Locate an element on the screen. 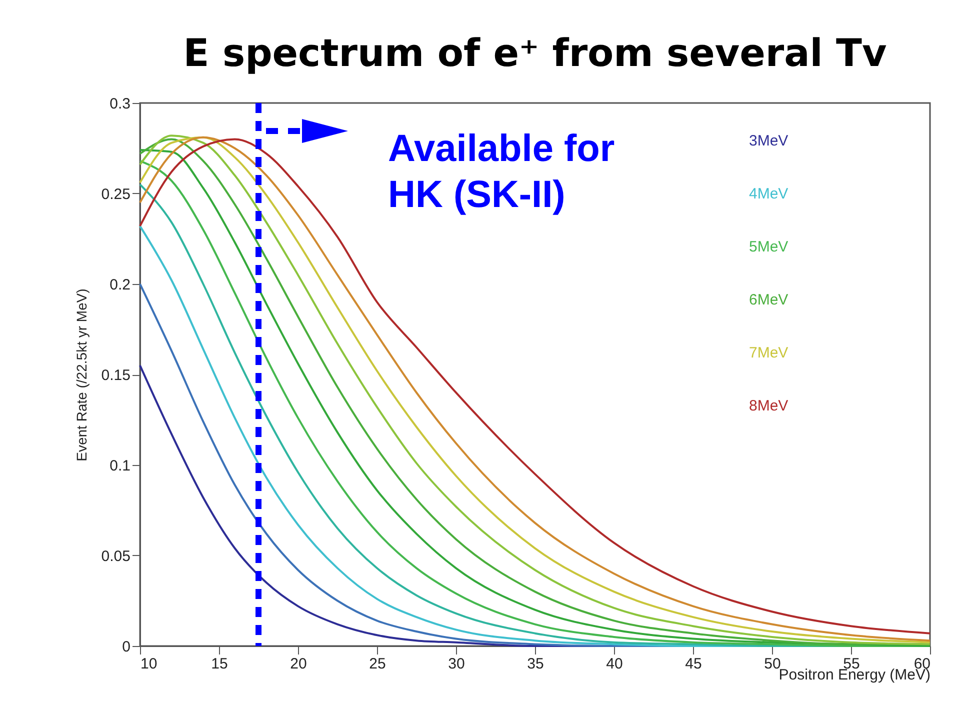  y-tick-label: 0.2 is located at coordinates (120, 285).